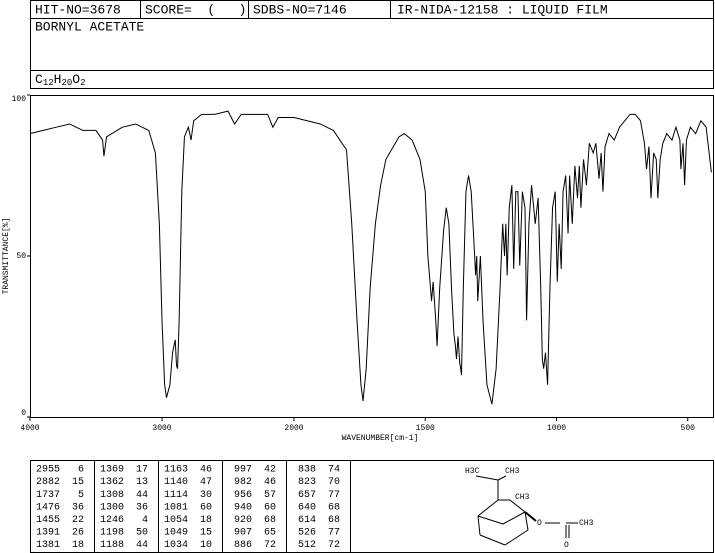 This screenshot has height=553, width=715. I want to click on compound-name: BORNYL ACETATE, so click(89, 26).